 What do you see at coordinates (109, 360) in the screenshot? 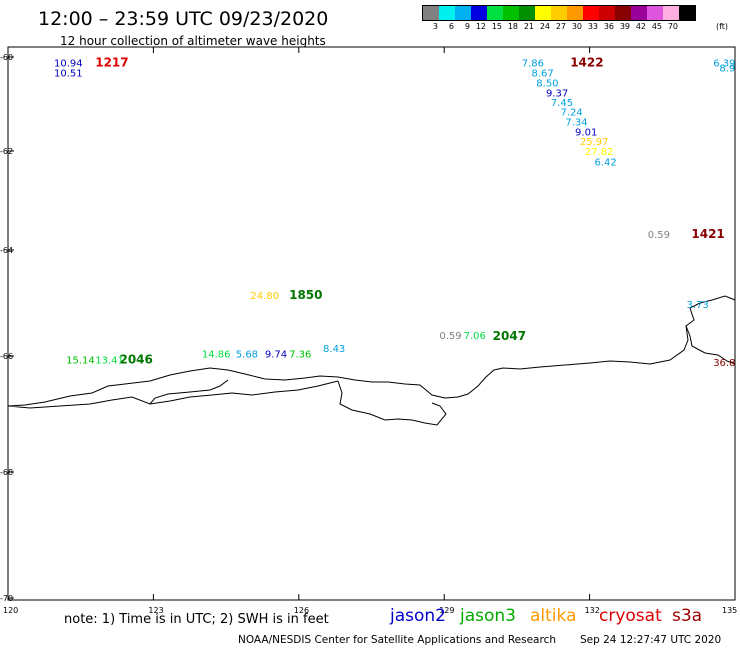
I see `wave-height-value: 13.41` at bounding box center [109, 360].